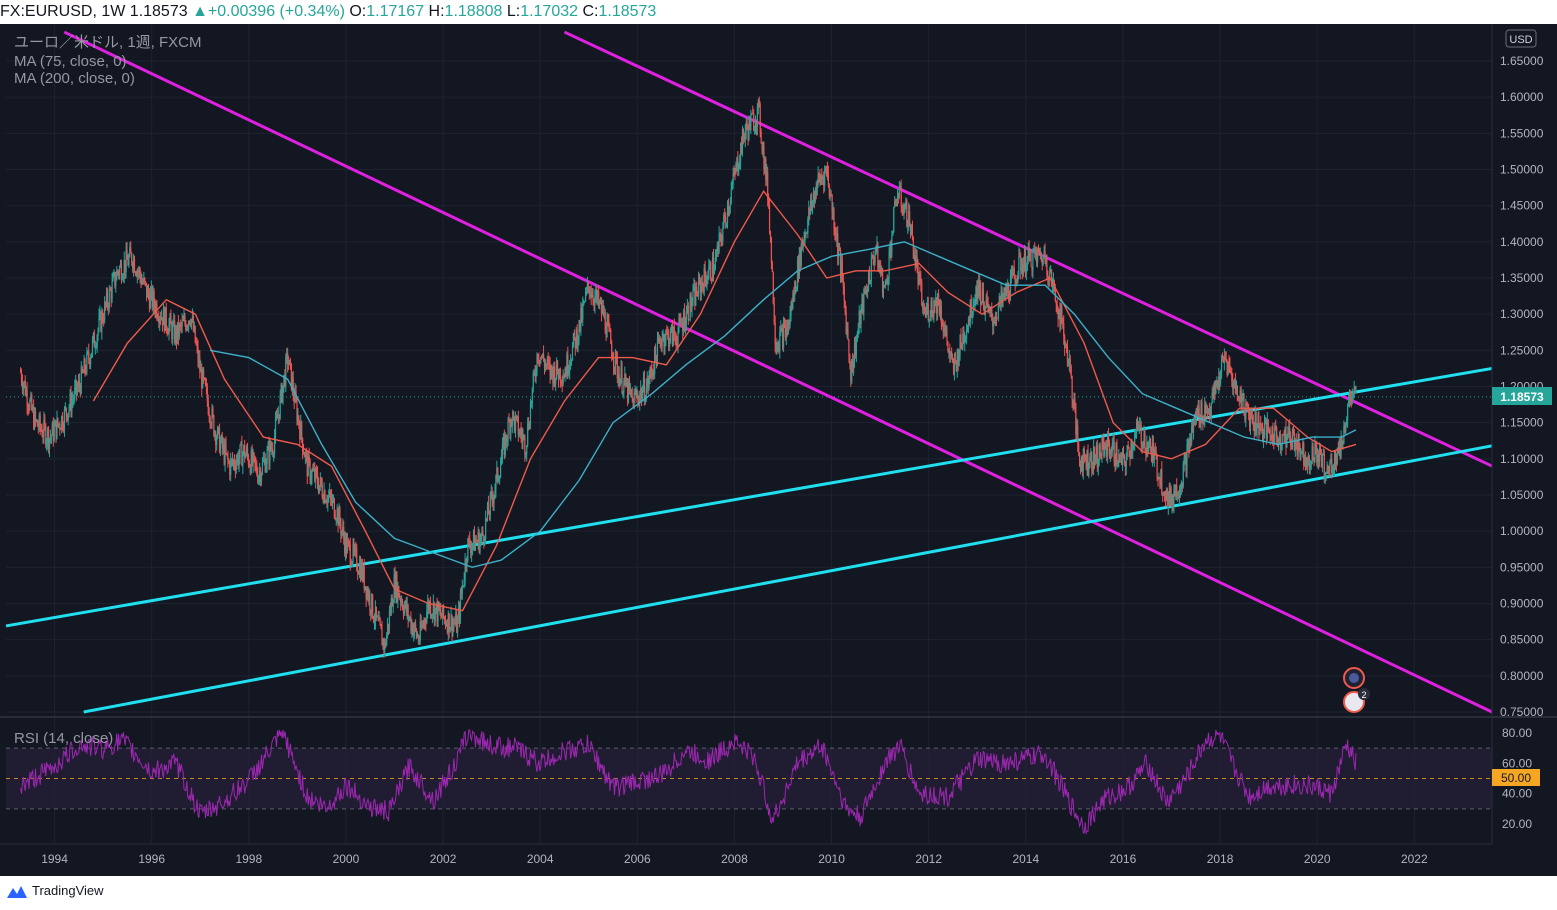 Image resolution: width=1557 pixels, height=910 pixels. What do you see at coordinates (627, 11) in the screenshot?
I see `close-value: 1.18573` at bounding box center [627, 11].